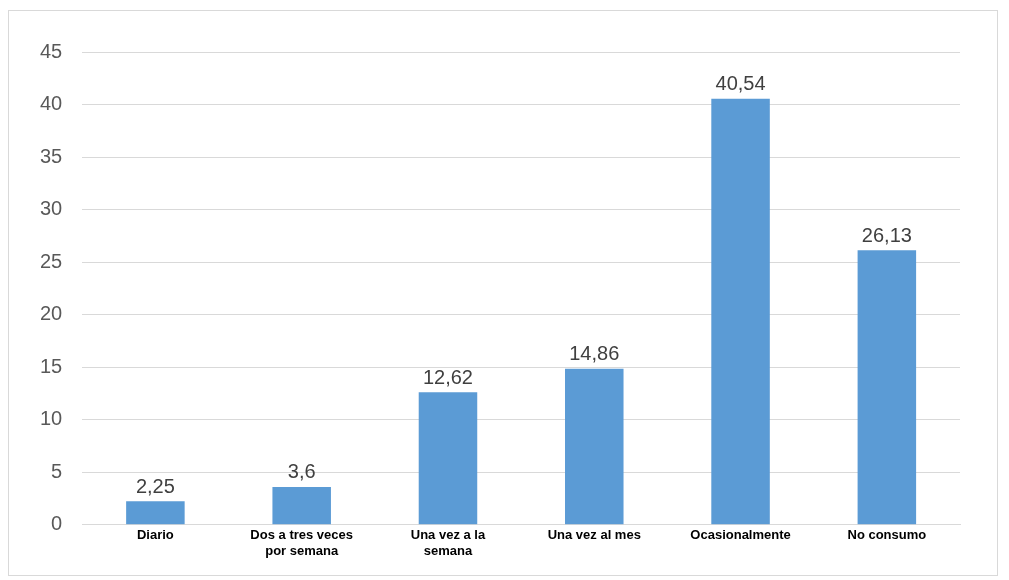 The width and height of the screenshot is (1009, 580). I want to click on data-label: 2,25, so click(155, 485).